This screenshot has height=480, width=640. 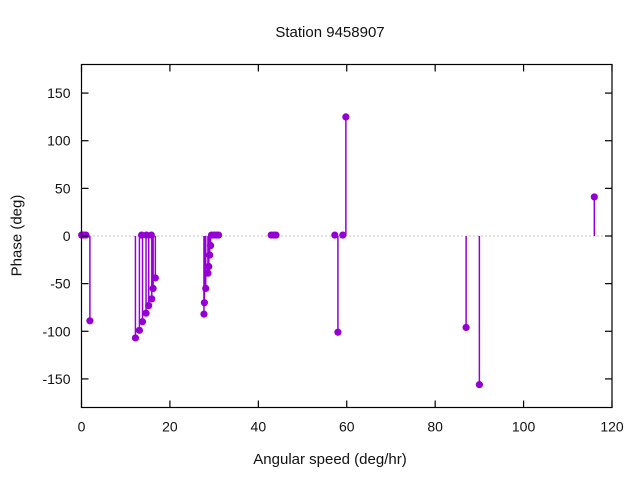 What do you see at coordinates (17, 235) in the screenshot?
I see `y-axis-label: Phase (deg)` at bounding box center [17, 235].